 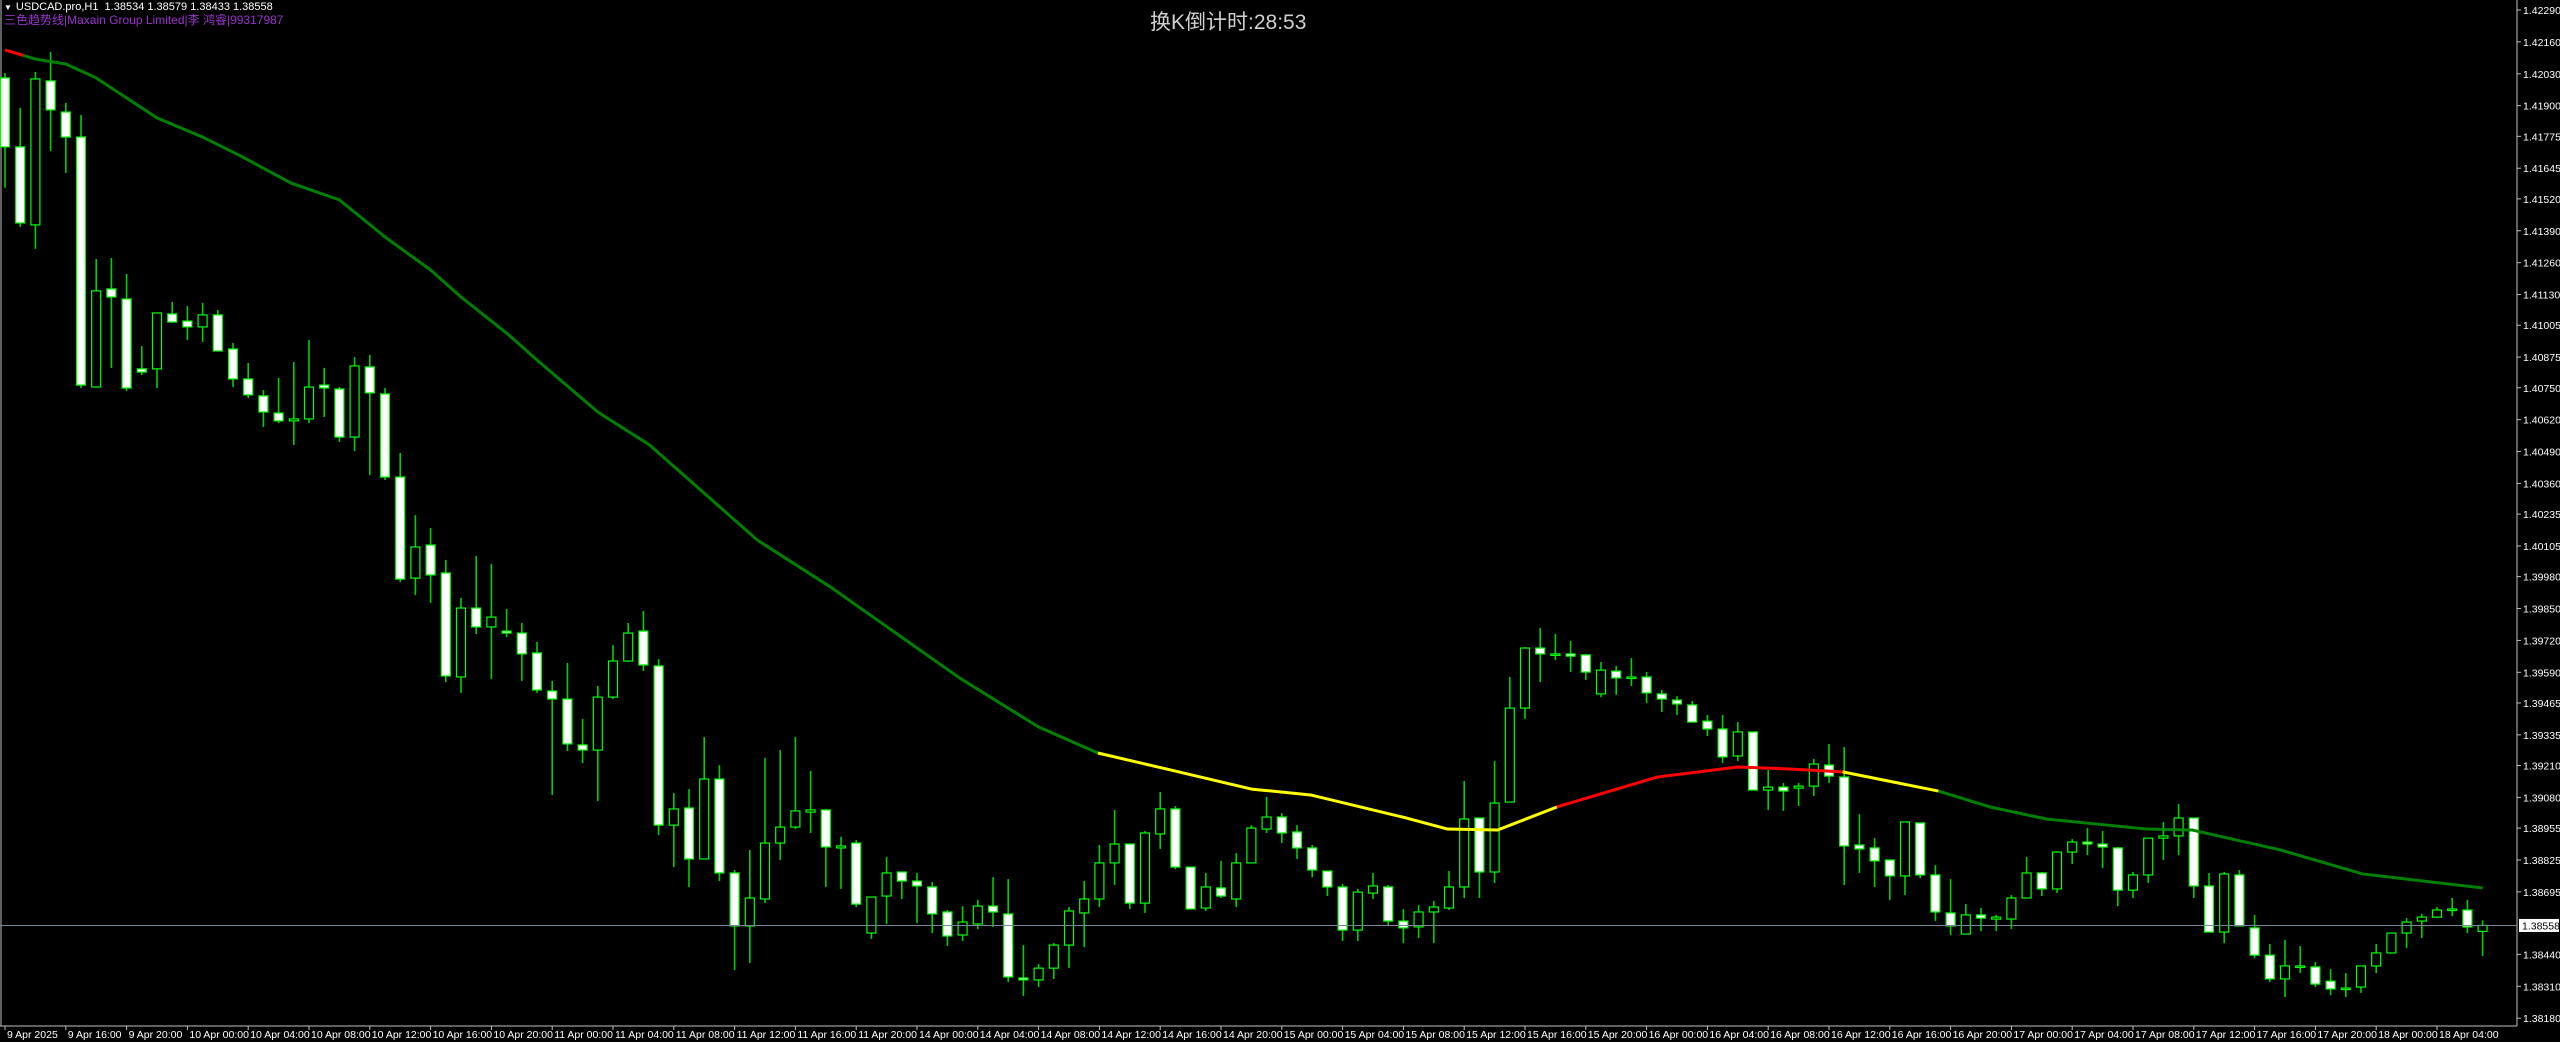 I want to click on time-tick-label: 18 Apr 00:00, so click(x=2408, y=1035).